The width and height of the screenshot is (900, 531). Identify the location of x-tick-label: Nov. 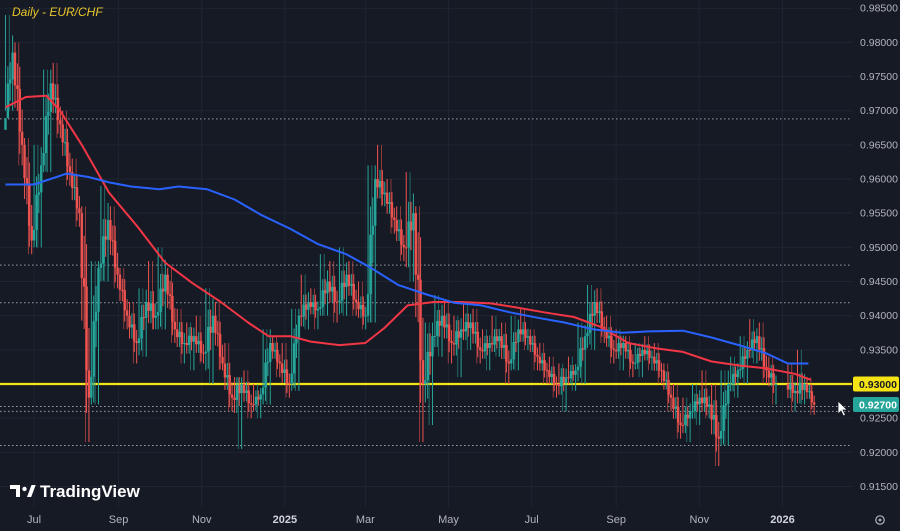
(202, 520).